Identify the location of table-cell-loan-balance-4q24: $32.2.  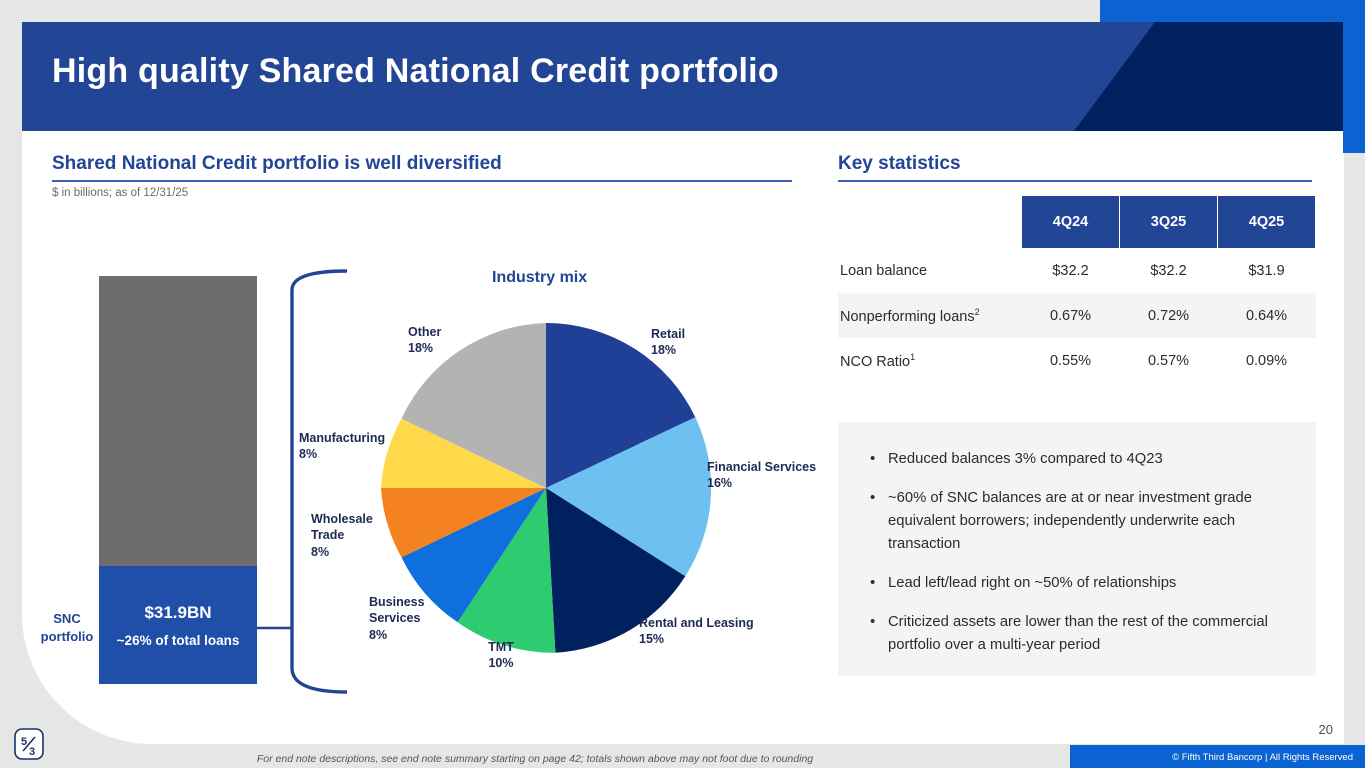
(1070, 270).